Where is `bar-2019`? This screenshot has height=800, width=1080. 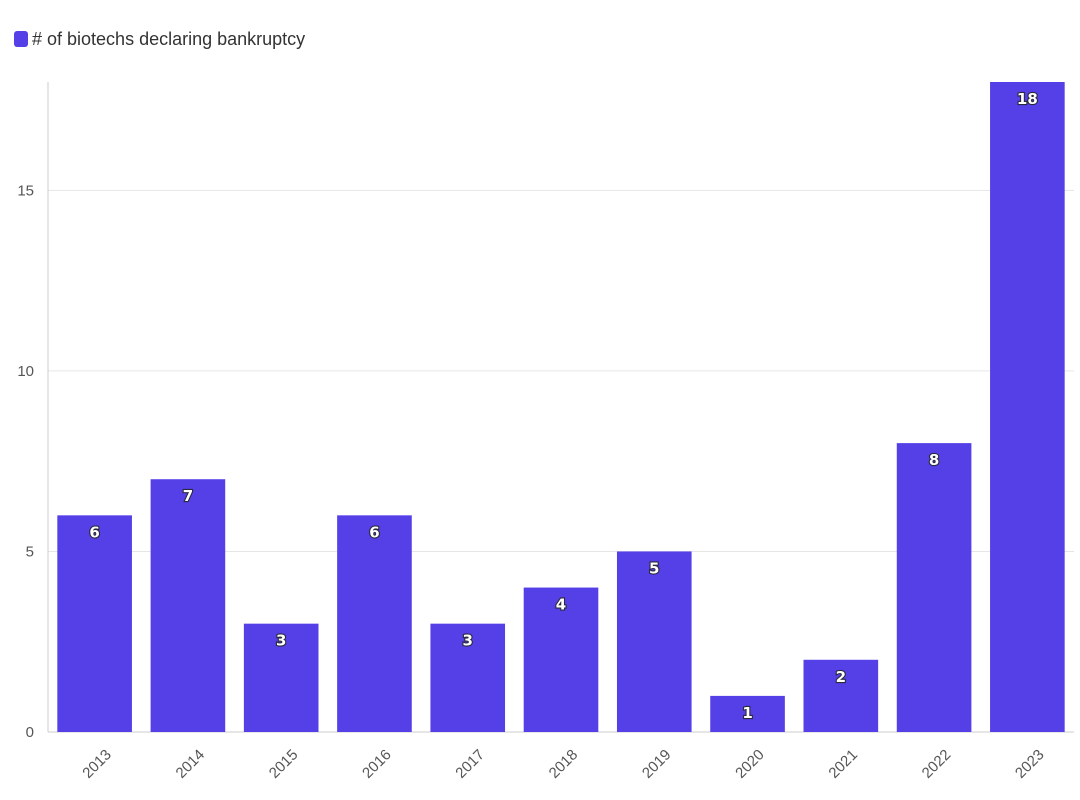
bar-2019 is located at coordinates (654, 641).